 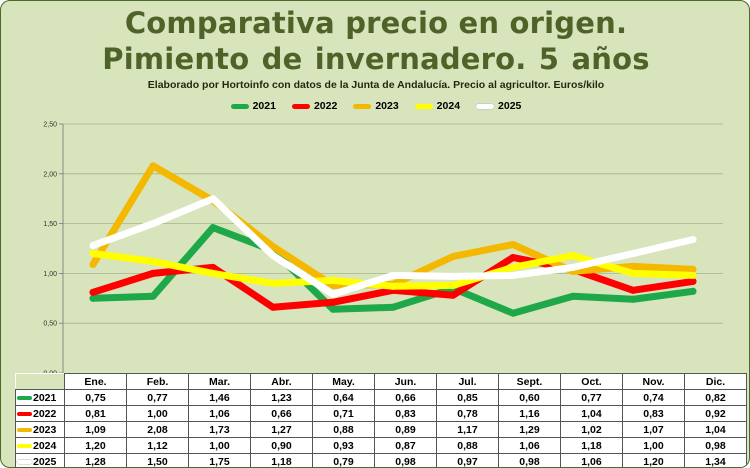 What do you see at coordinates (50, 174) in the screenshot?
I see `y-tick-label: 2,00` at bounding box center [50, 174].